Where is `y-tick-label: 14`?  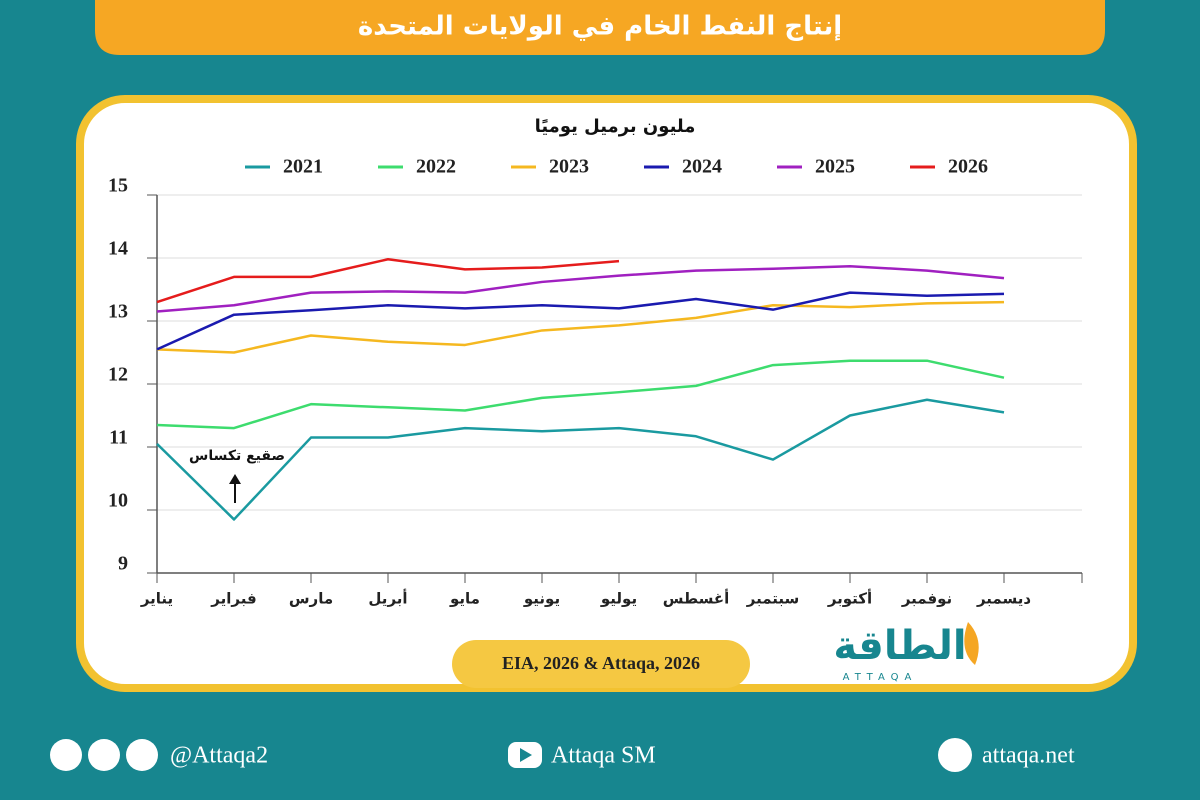 y-tick-label: 14 is located at coordinates (118, 249).